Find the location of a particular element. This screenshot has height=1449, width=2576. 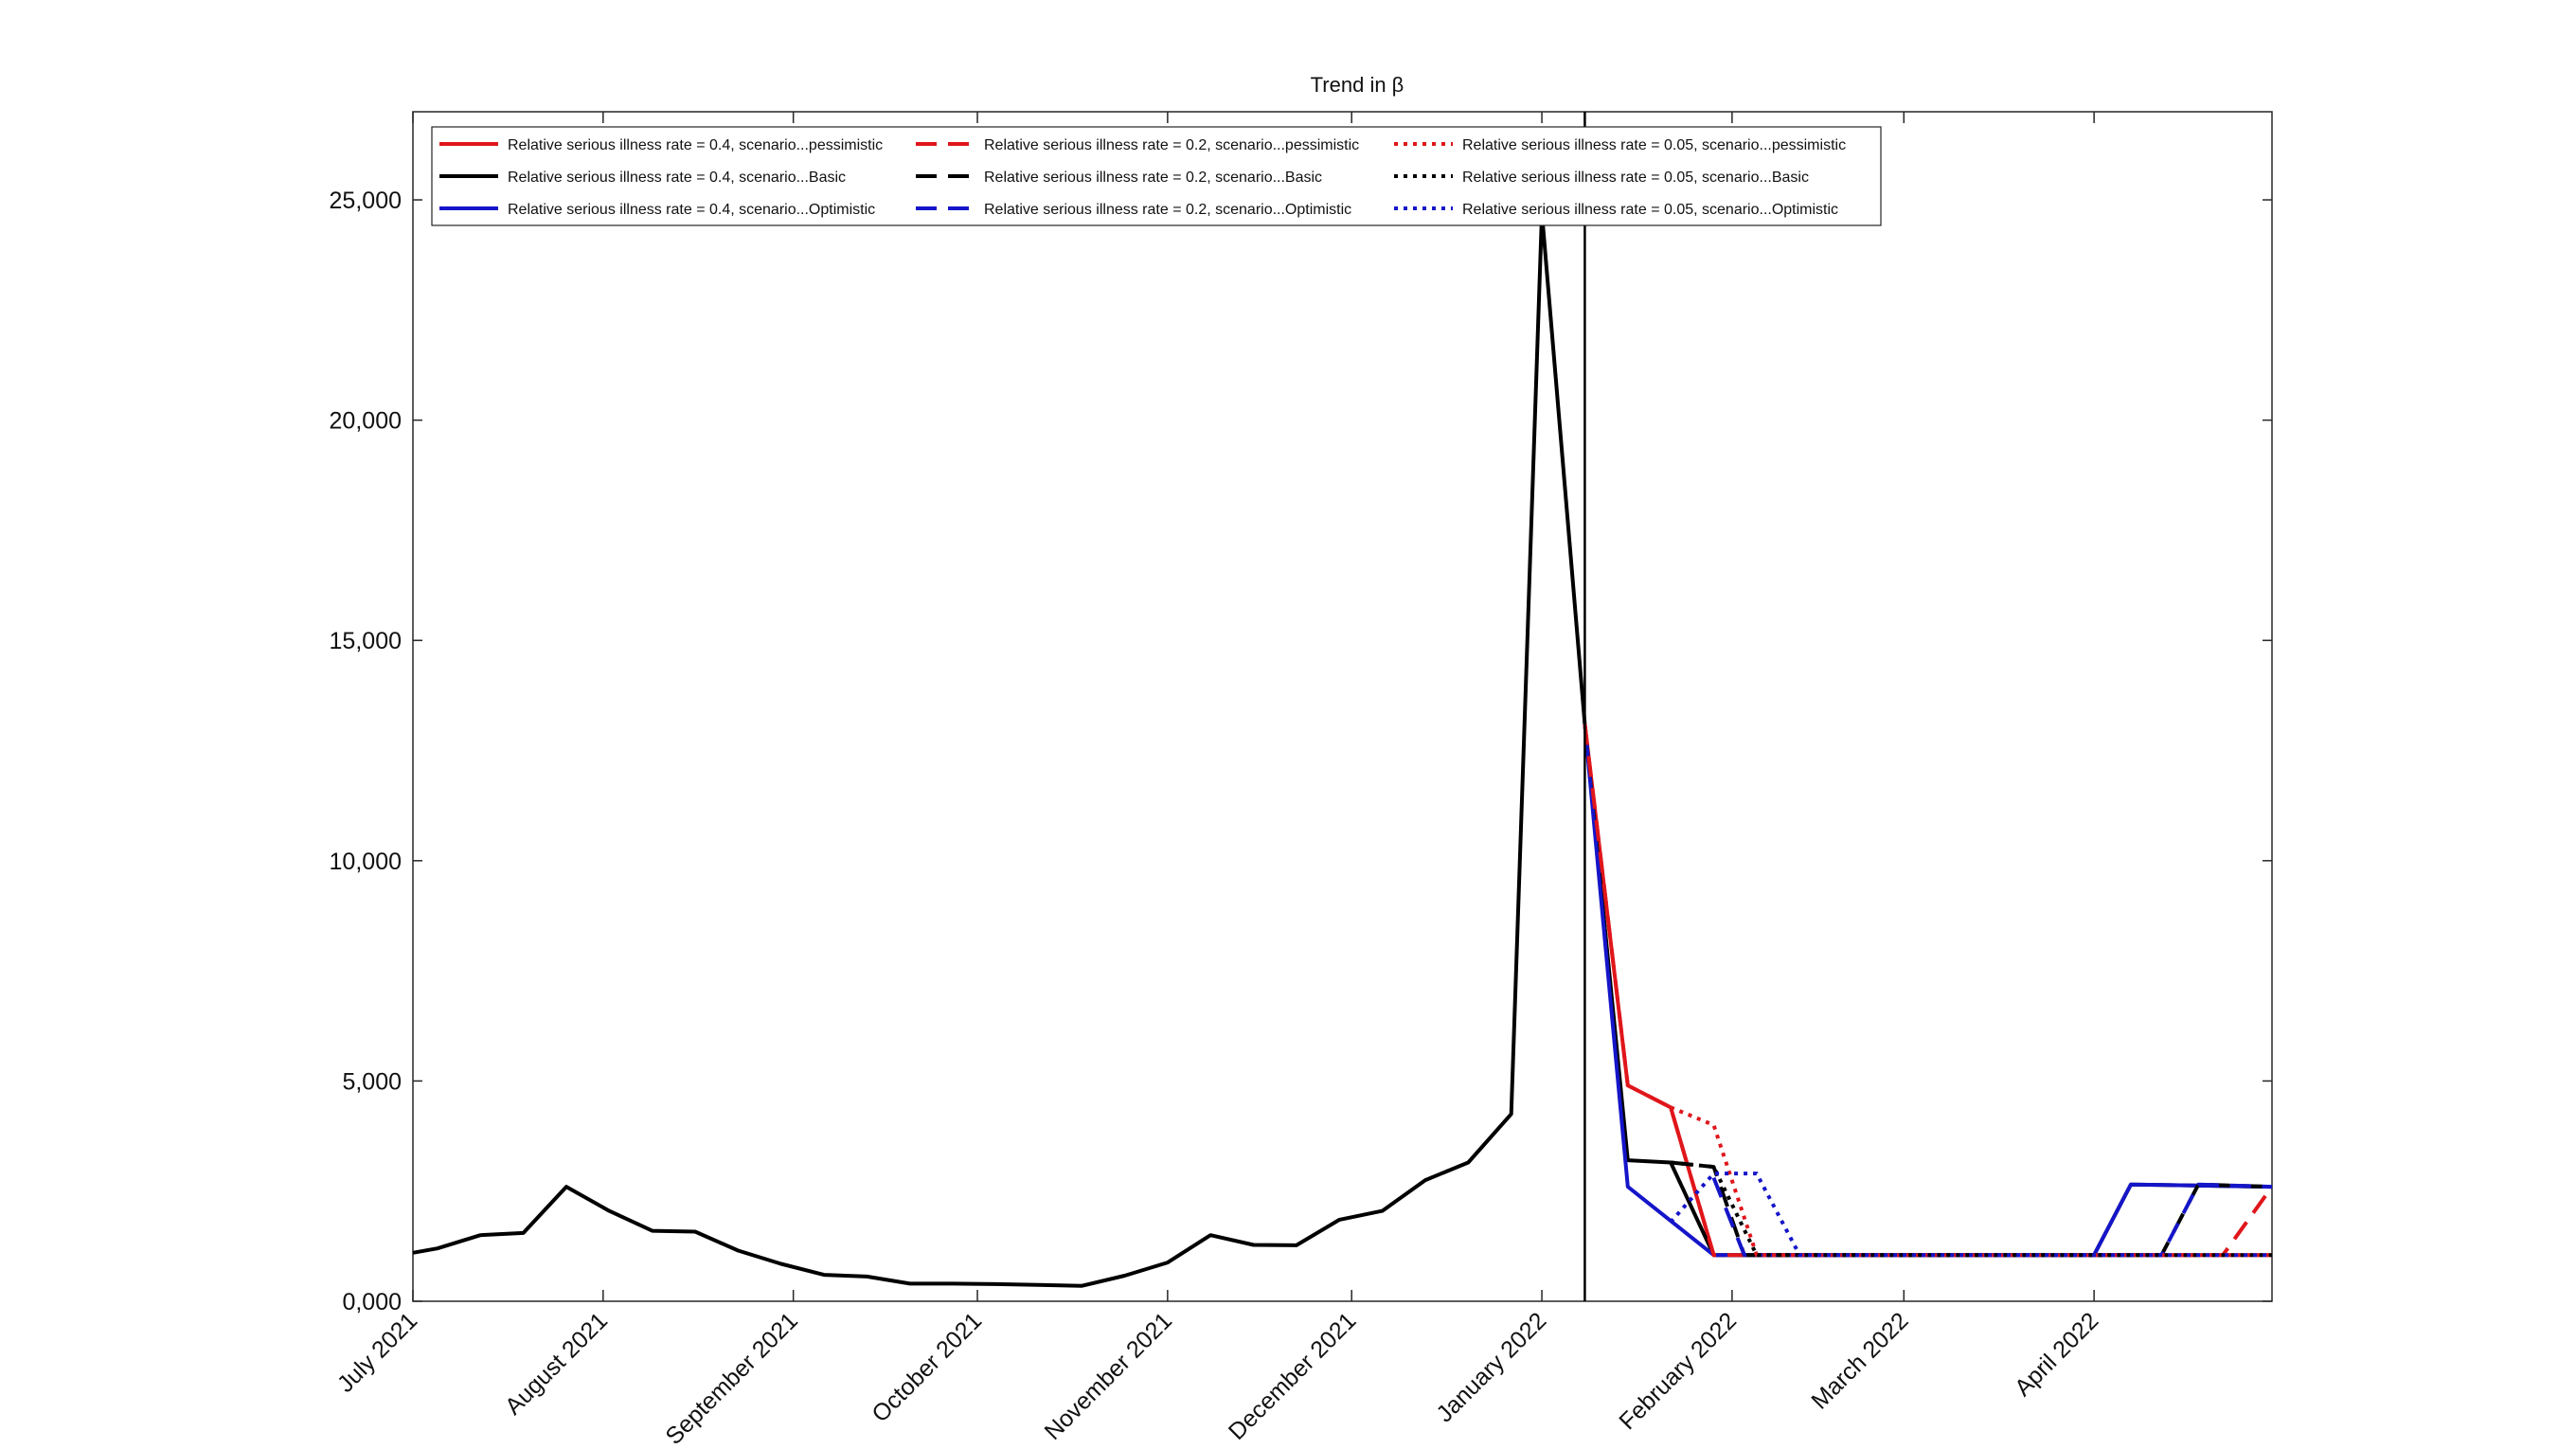

y-tick-label: 10,000 is located at coordinates (366, 862).